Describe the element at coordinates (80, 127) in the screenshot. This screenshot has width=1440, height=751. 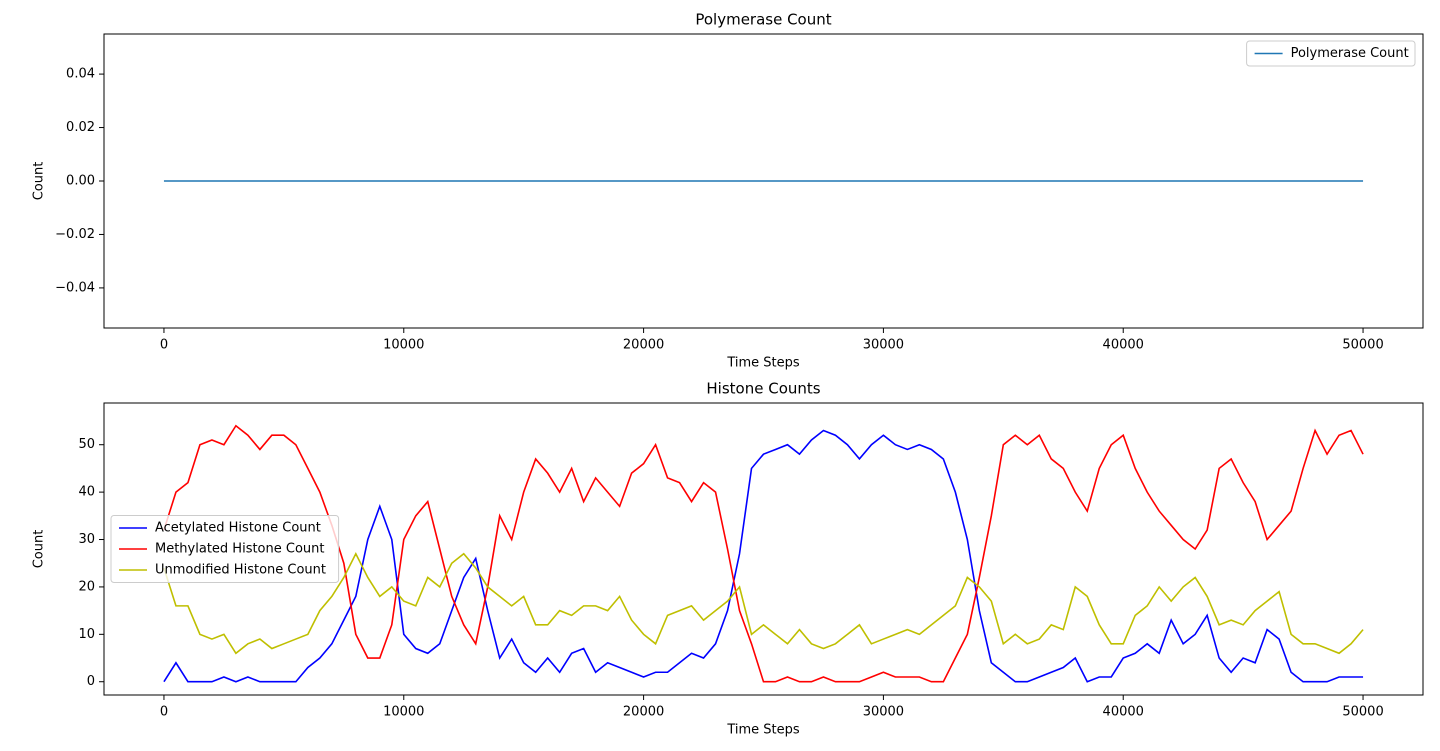
I see `y-tick-label: 0.02` at that location.